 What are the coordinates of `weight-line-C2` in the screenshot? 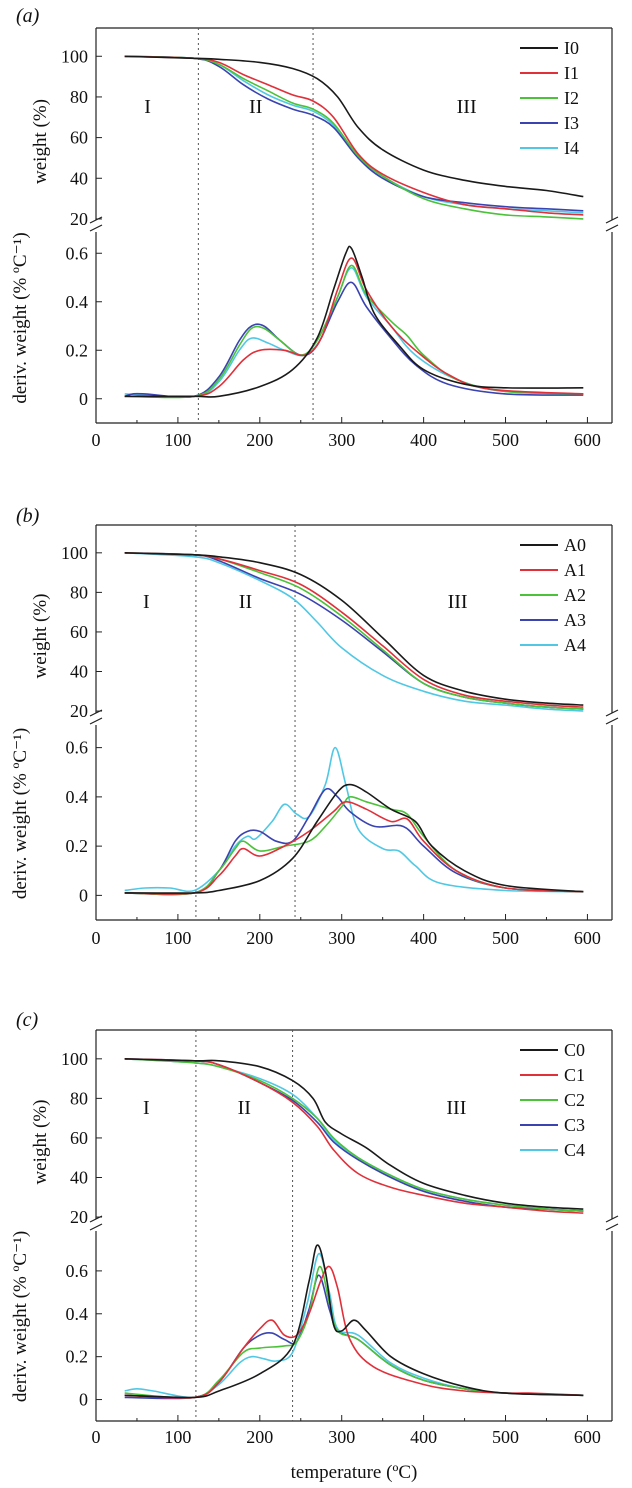 It's located at (354, 1135).